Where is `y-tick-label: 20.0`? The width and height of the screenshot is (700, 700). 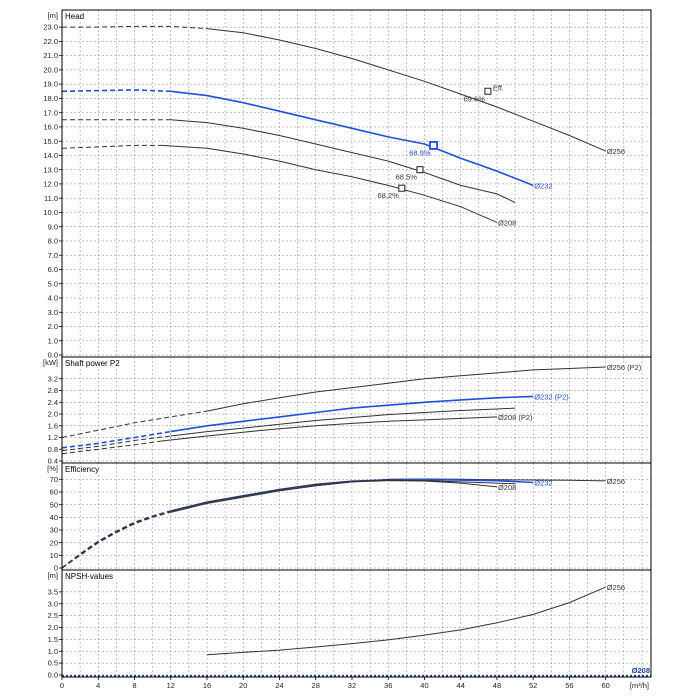 y-tick-label: 20.0 is located at coordinates (50, 69).